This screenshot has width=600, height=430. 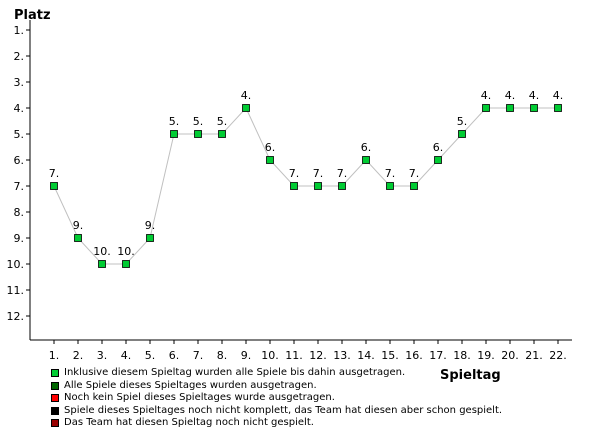 I want to click on x-tick-label: 15., so click(x=390, y=355).